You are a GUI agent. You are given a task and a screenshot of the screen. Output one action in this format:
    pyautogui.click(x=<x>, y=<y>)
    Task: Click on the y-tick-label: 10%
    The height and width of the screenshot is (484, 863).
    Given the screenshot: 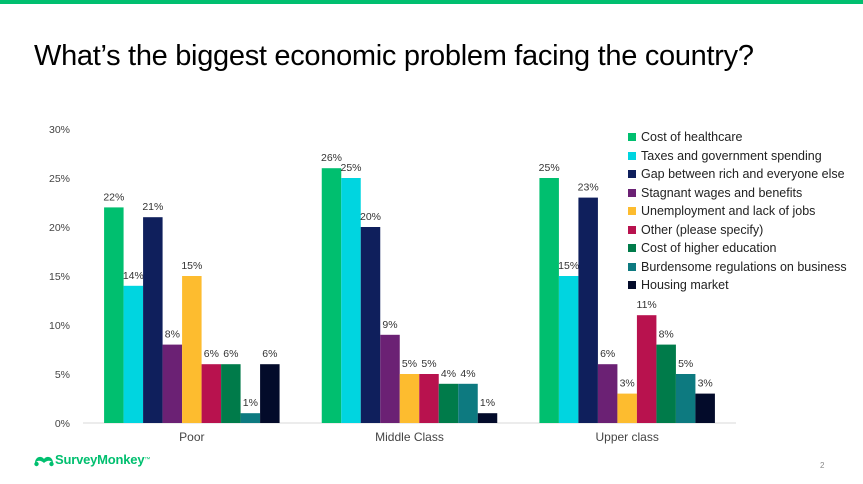 What is the action you would take?
    pyautogui.click(x=59, y=326)
    